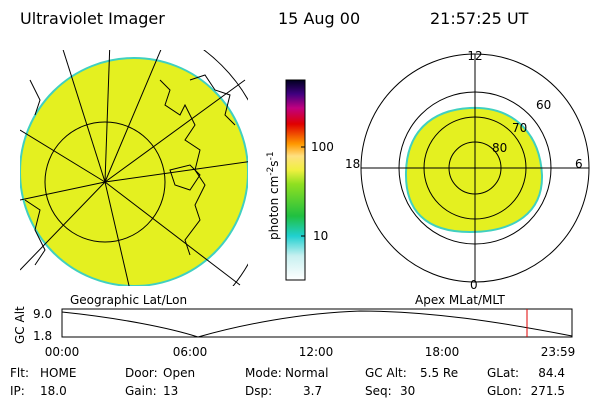 The image size is (600, 400). Describe the element at coordinates (503, 373) in the screenshot. I see `info-label: GLat:` at that location.